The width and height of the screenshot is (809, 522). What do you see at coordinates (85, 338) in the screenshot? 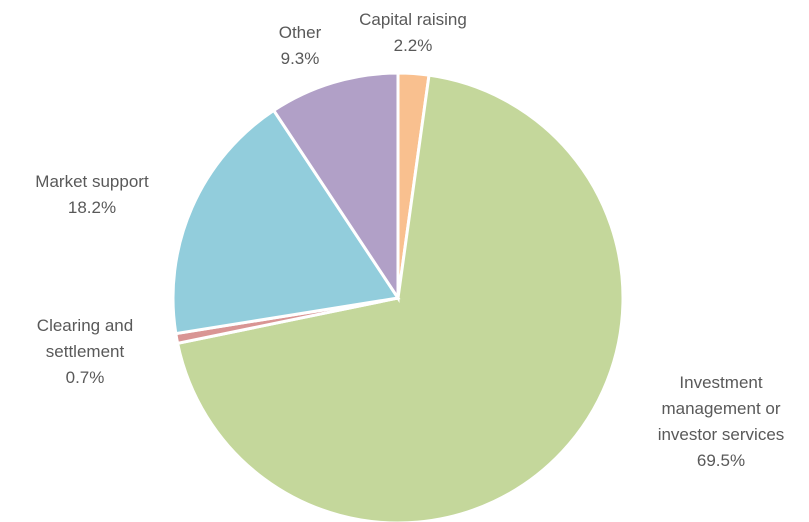
I see `category-name: Clearing and settlement` at bounding box center [85, 338].